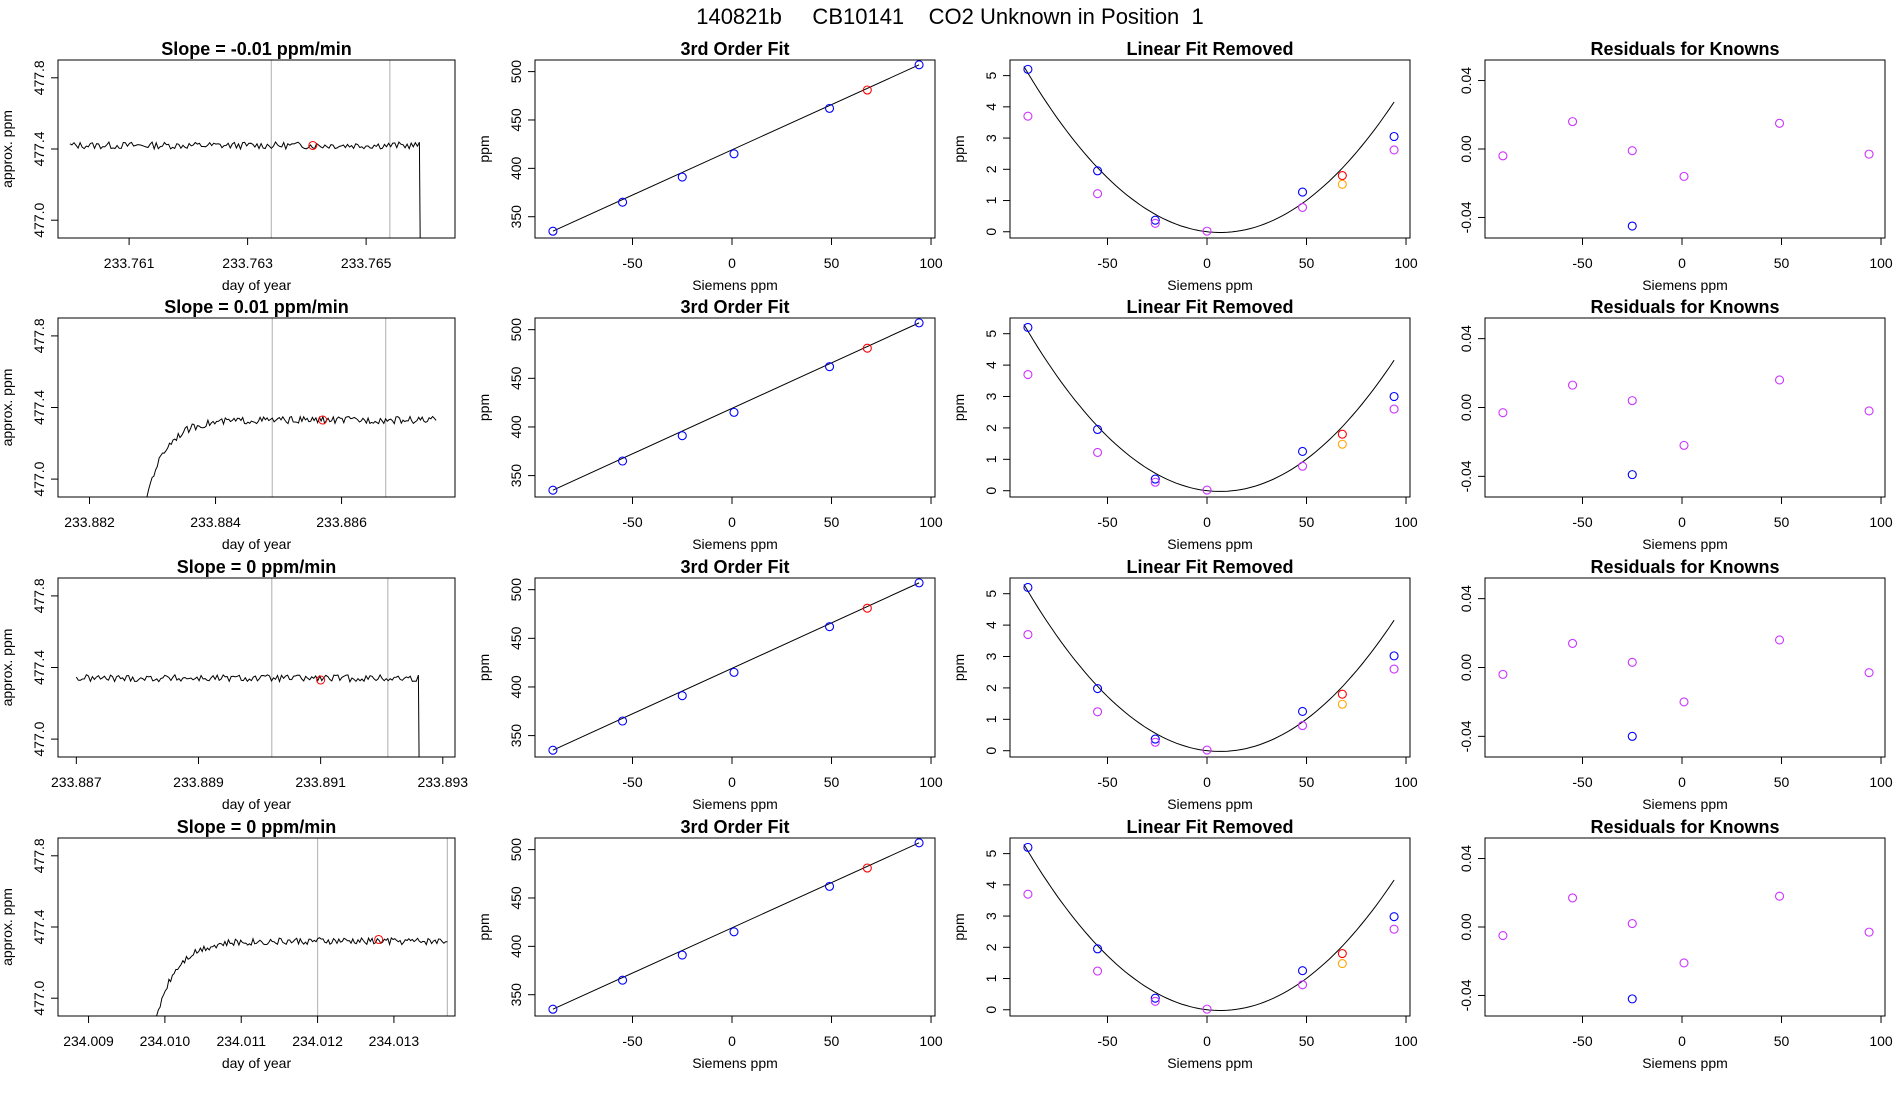  What do you see at coordinates (256, 49) in the screenshot?
I see `chart-title: Slope = -0.01 ppm/min` at bounding box center [256, 49].